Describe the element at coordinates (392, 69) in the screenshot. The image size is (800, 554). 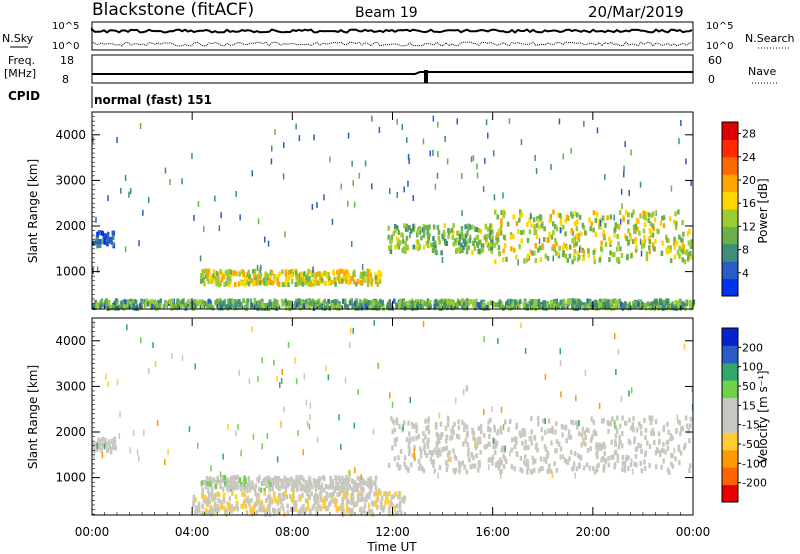
I see `freq-strip-frame` at that location.